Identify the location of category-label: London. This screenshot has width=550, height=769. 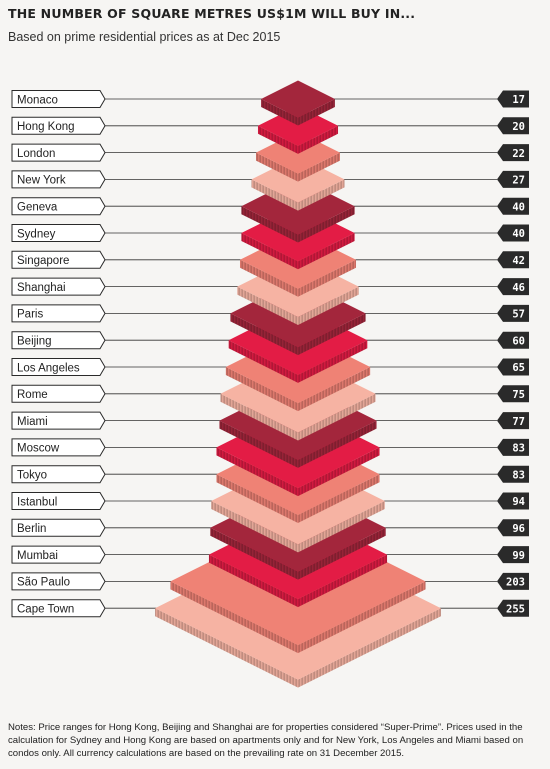
(36, 154).